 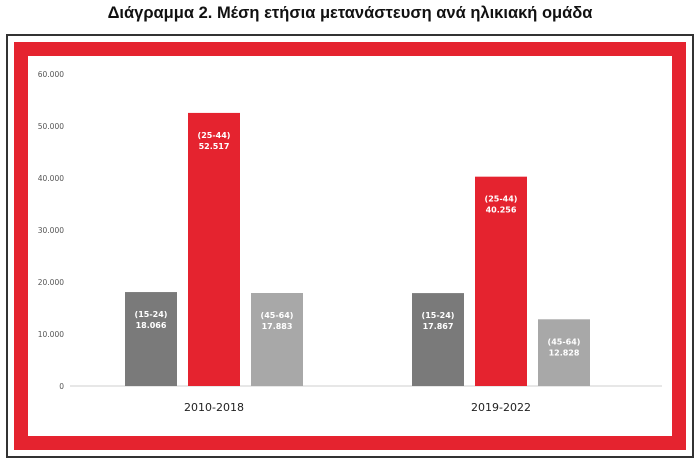 What do you see at coordinates (51, 334) in the screenshot?
I see `y-tick-label: 10.000` at bounding box center [51, 334].